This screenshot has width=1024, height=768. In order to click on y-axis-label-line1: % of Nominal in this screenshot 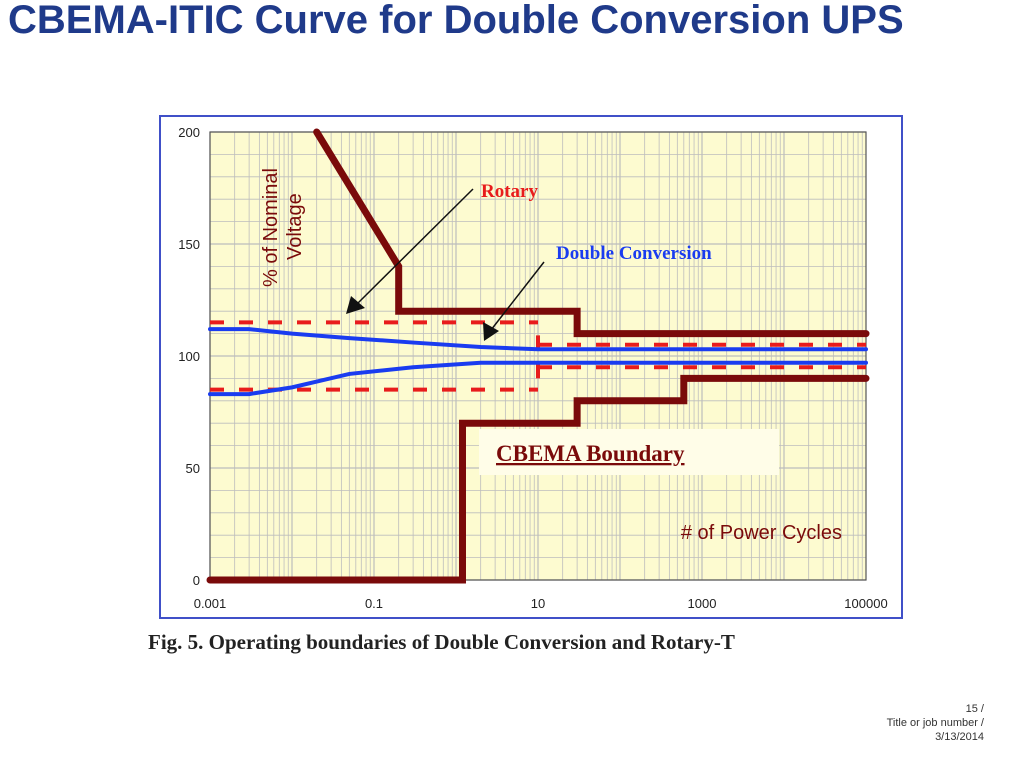, I will do `click(271, 227)`.